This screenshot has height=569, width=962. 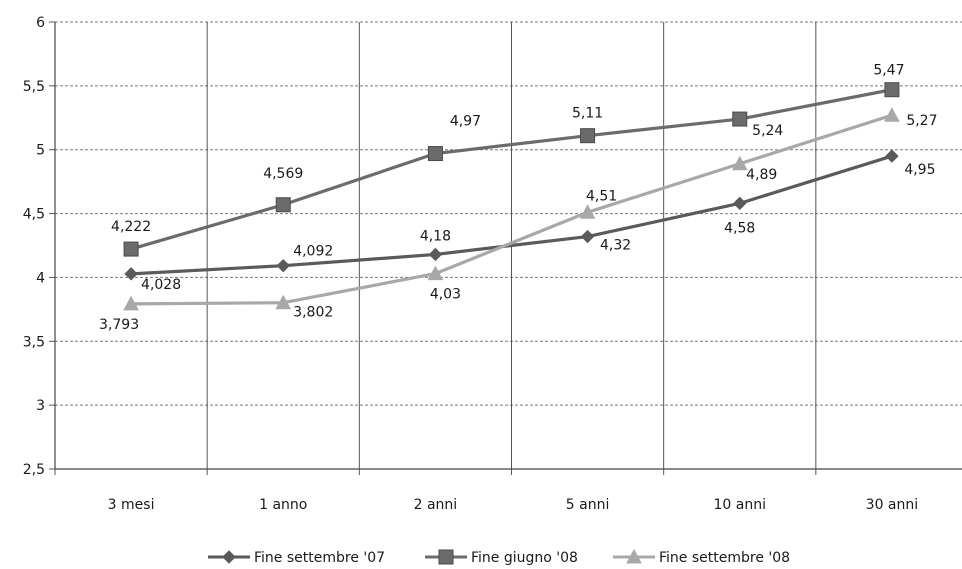 I want to click on x-tick-label: 5 anni, so click(x=588, y=505).